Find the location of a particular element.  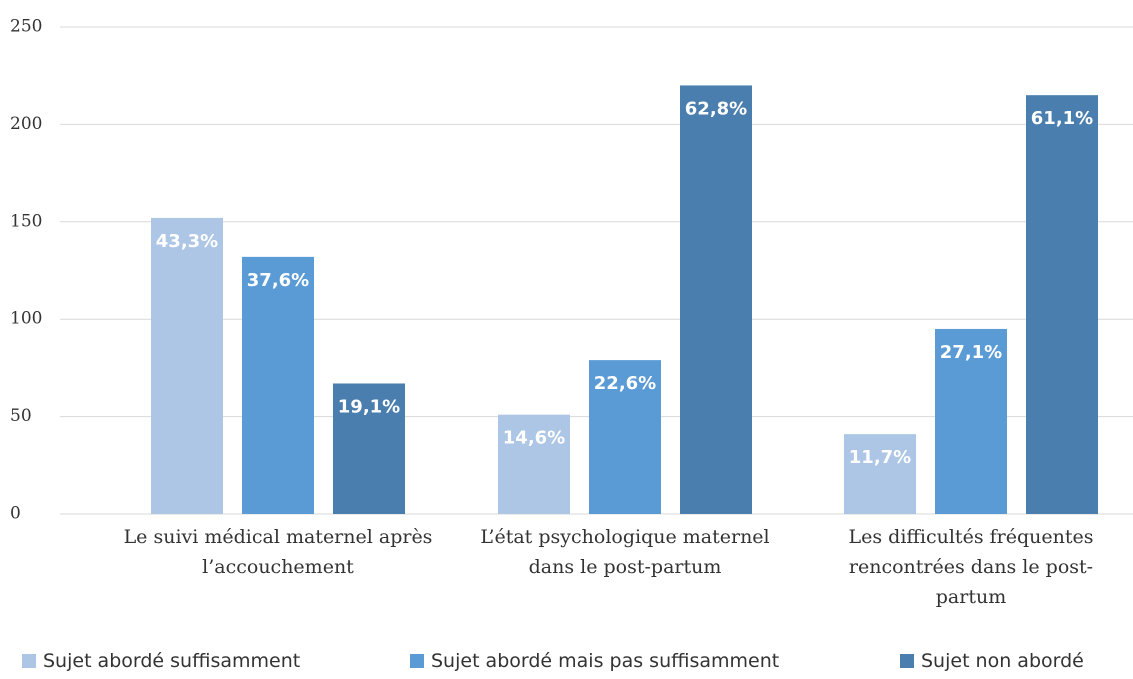

legend-label: Sujet abordé suffisamment is located at coordinates (172, 661).